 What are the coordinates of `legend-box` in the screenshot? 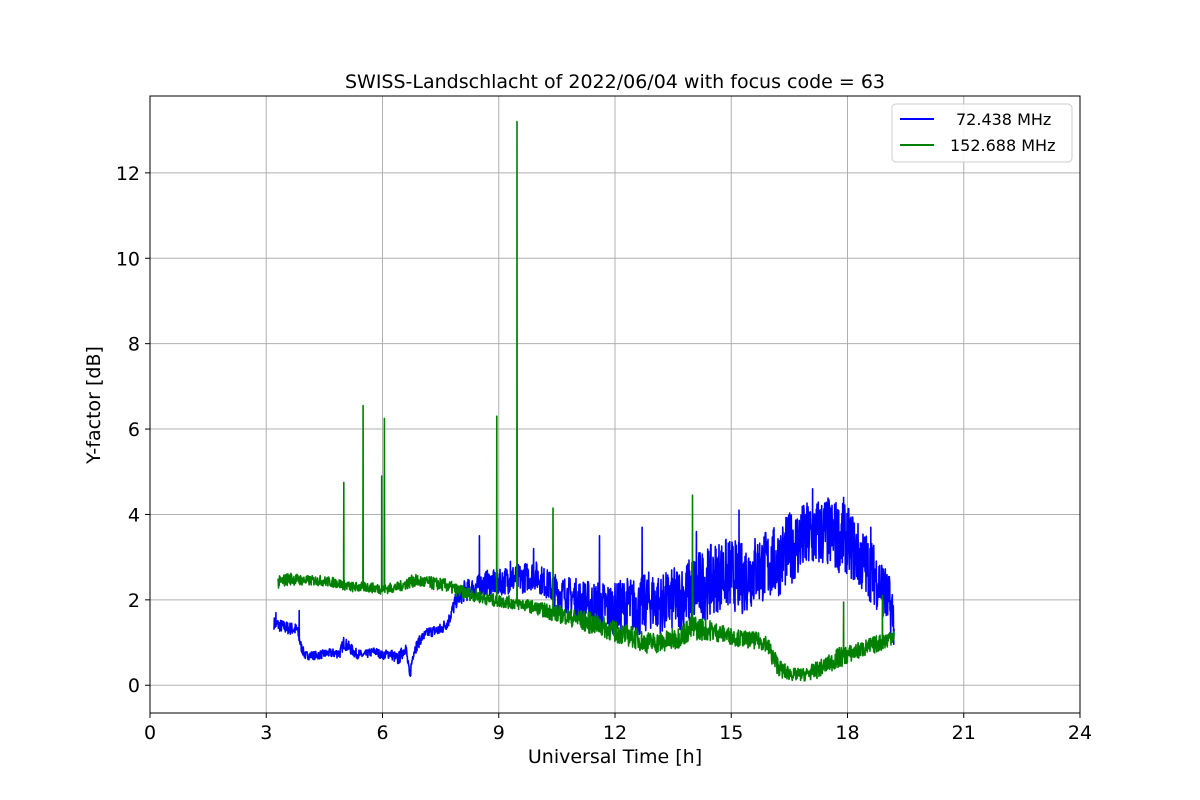 It's located at (982, 133).